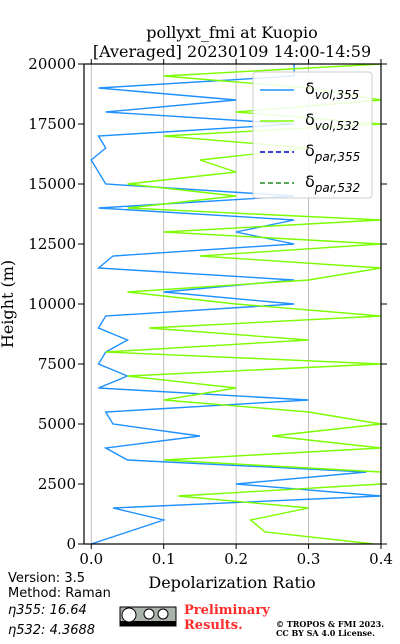  Describe the element at coordinates (381, 559) in the screenshot. I see `x-tick-label: 0.4` at that location.